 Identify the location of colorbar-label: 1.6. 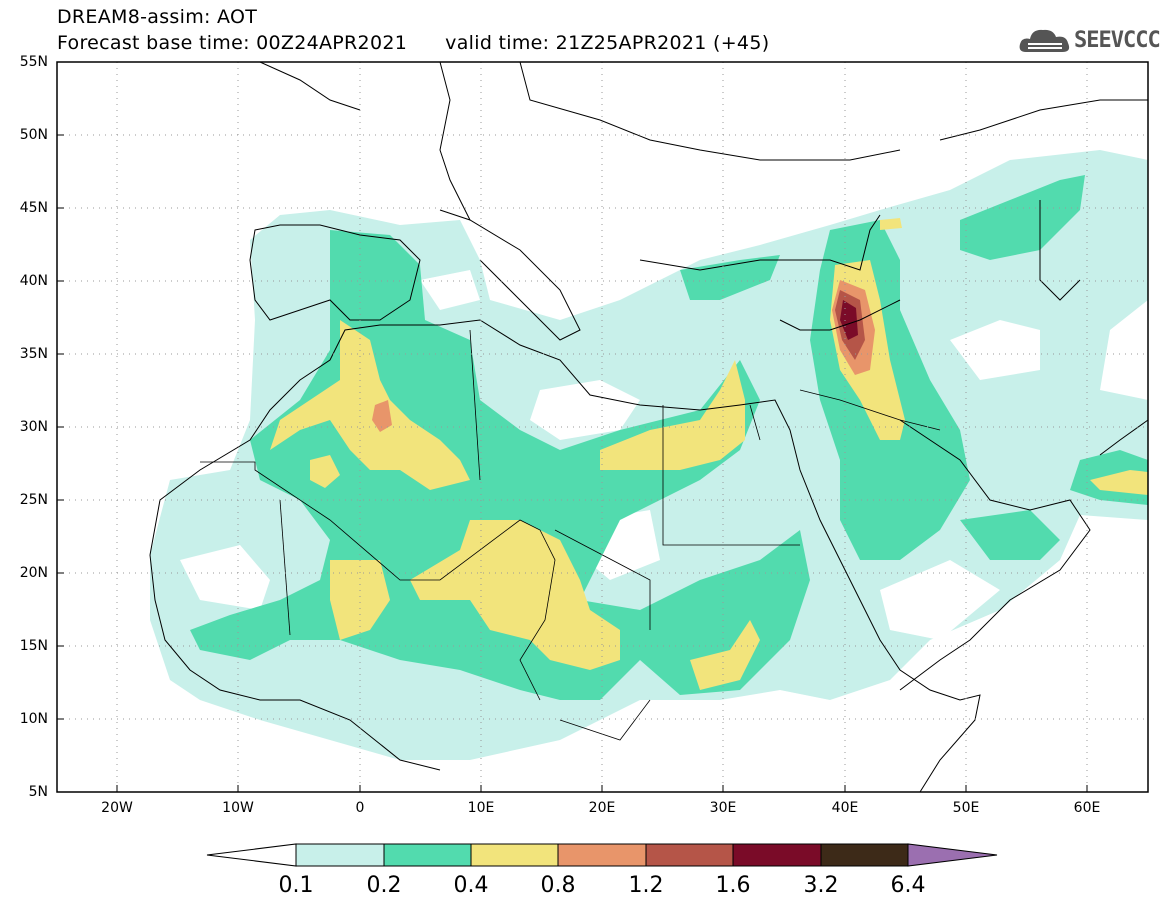
(733, 885).